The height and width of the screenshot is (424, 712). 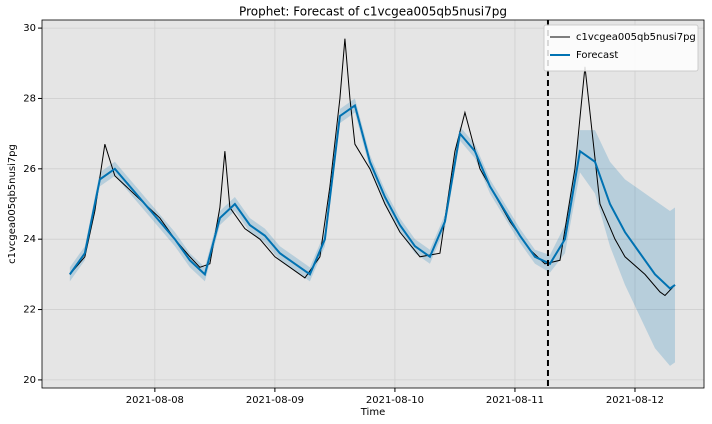 What do you see at coordinates (29, 98) in the screenshot?
I see `y-tick-label: 28` at bounding box center [29, 98].